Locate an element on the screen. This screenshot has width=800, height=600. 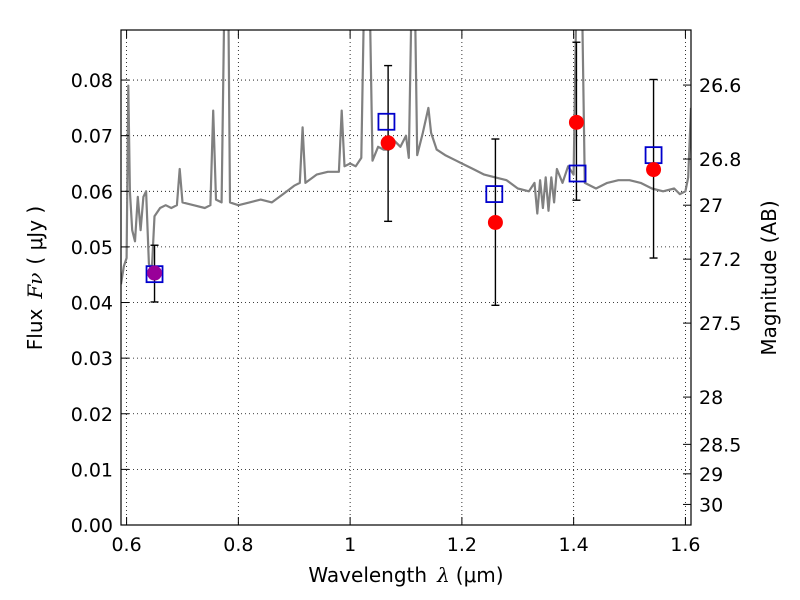
y-tick-label: 0.01 is located at coordinates (92, 470).